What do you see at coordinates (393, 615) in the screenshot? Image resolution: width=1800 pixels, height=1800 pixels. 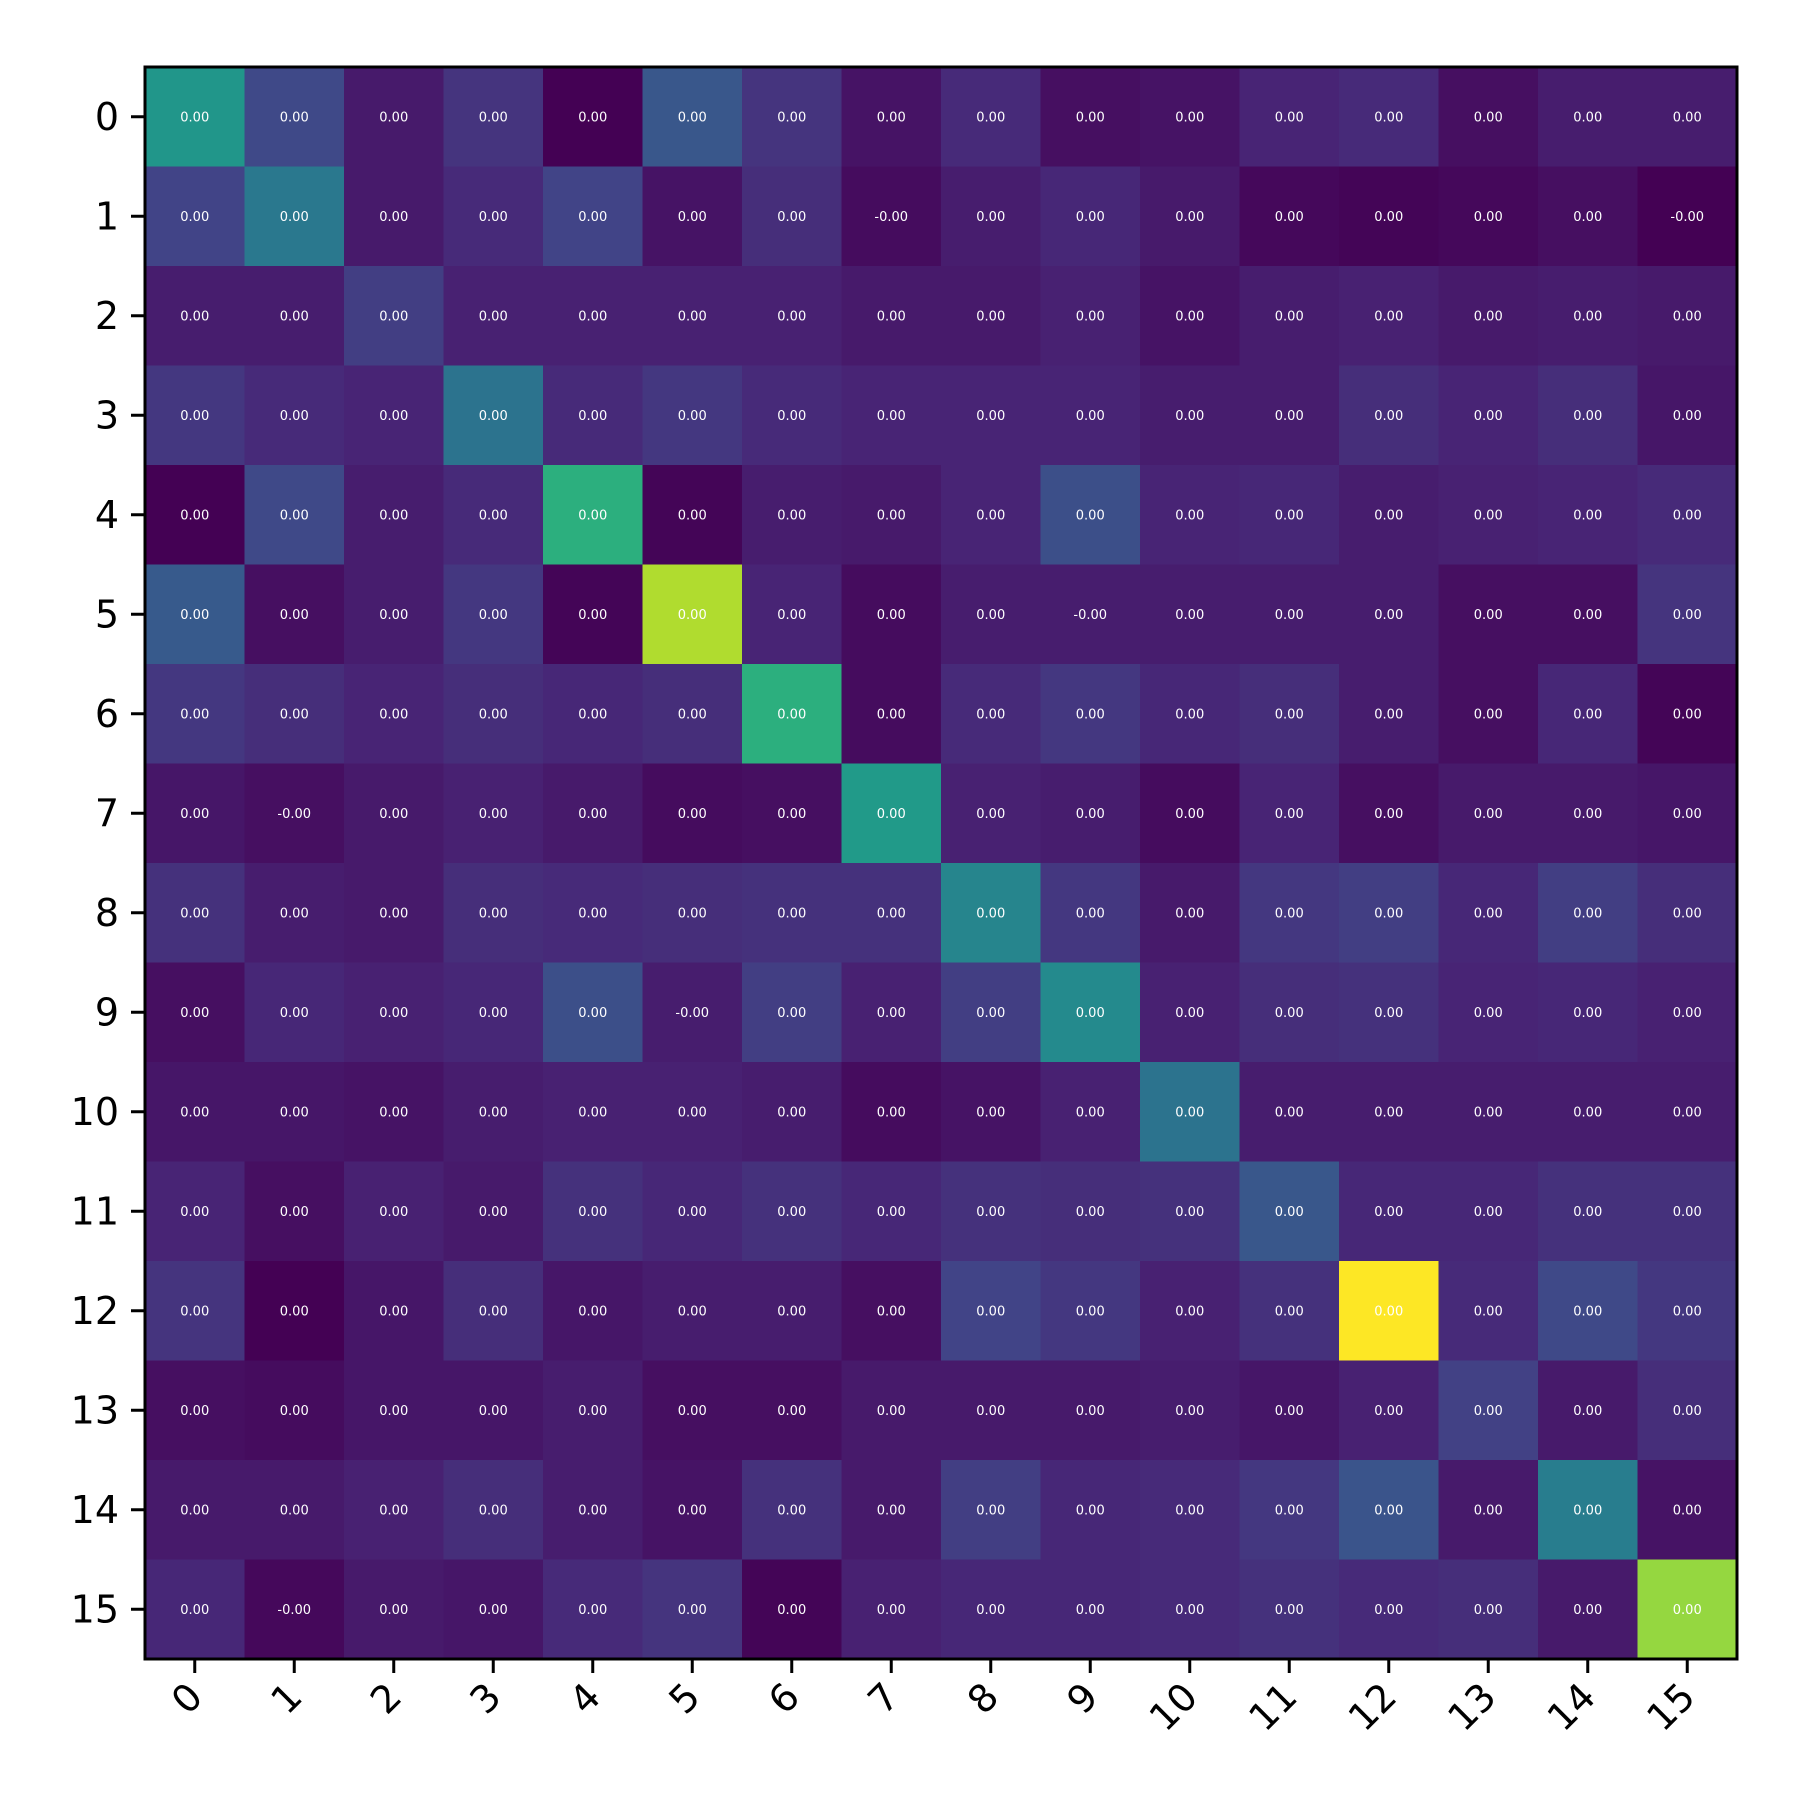 I see `cell-value-label-5-2: 0.00` at bounding box center [393, 615].